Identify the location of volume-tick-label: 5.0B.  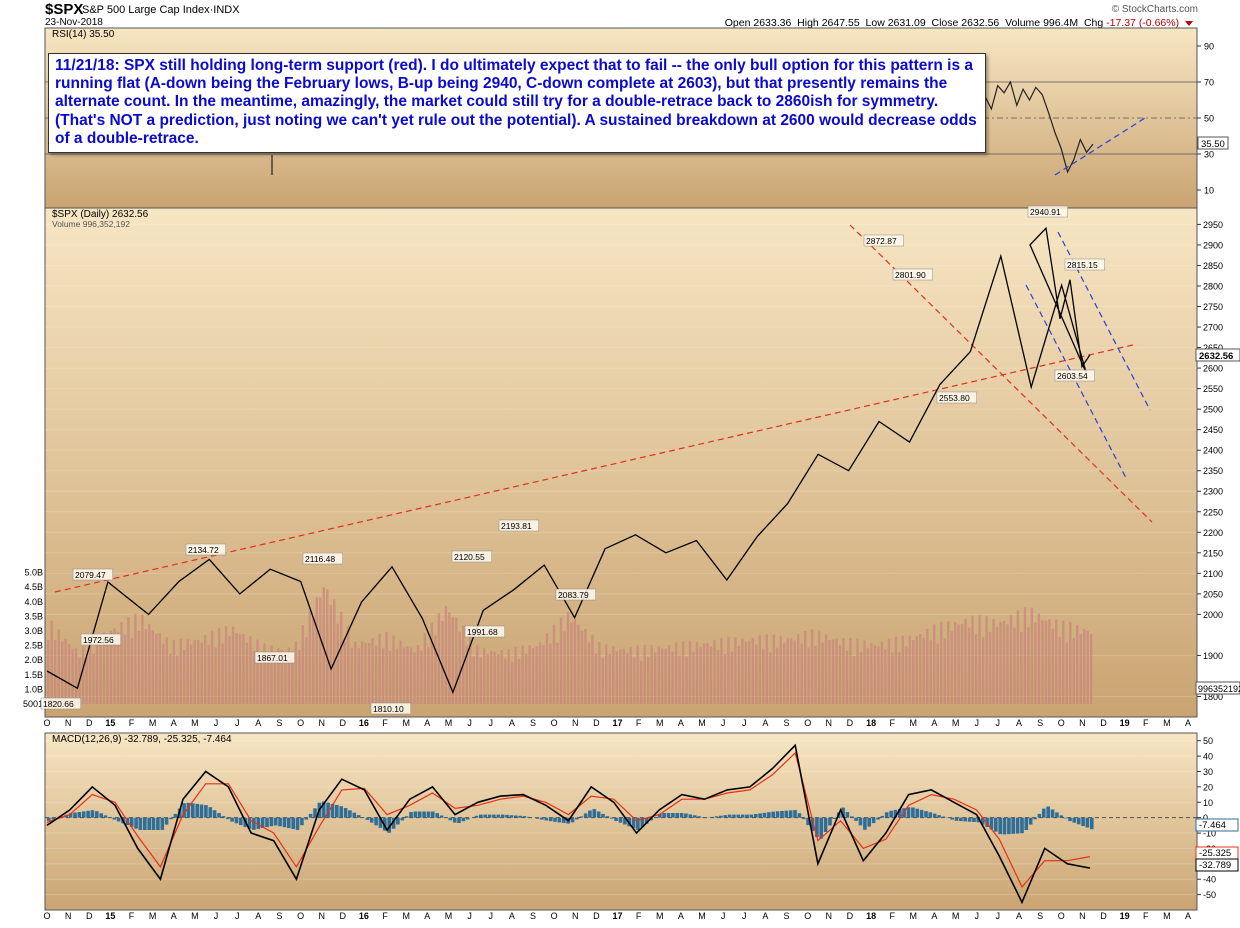
(33, 573).